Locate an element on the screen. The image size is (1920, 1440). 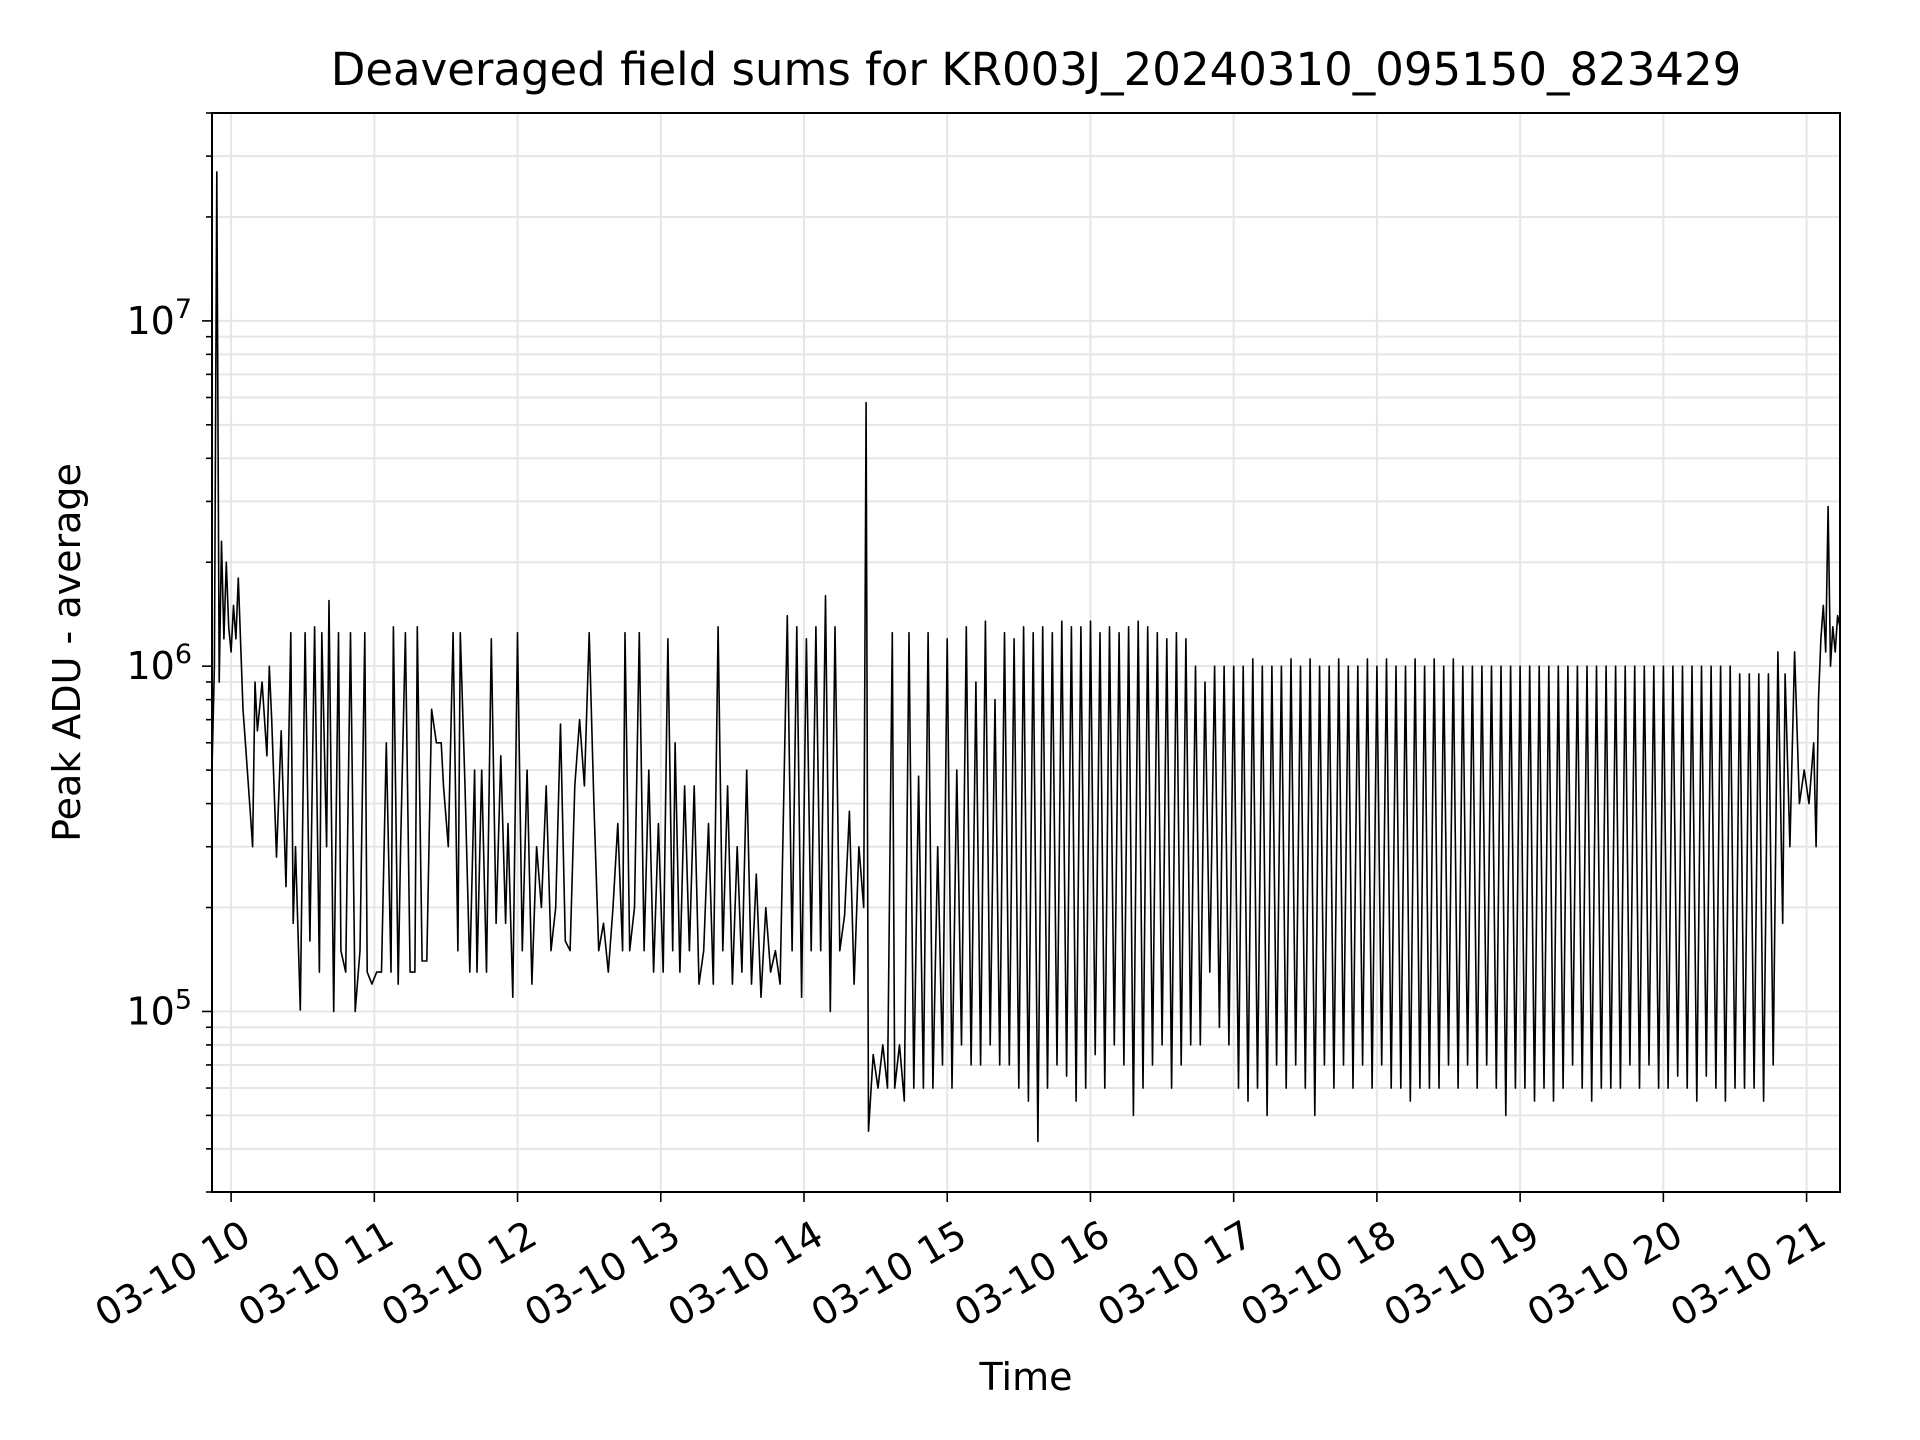
y-tick-label: 10⁶ is located at coordinates (159, 663).